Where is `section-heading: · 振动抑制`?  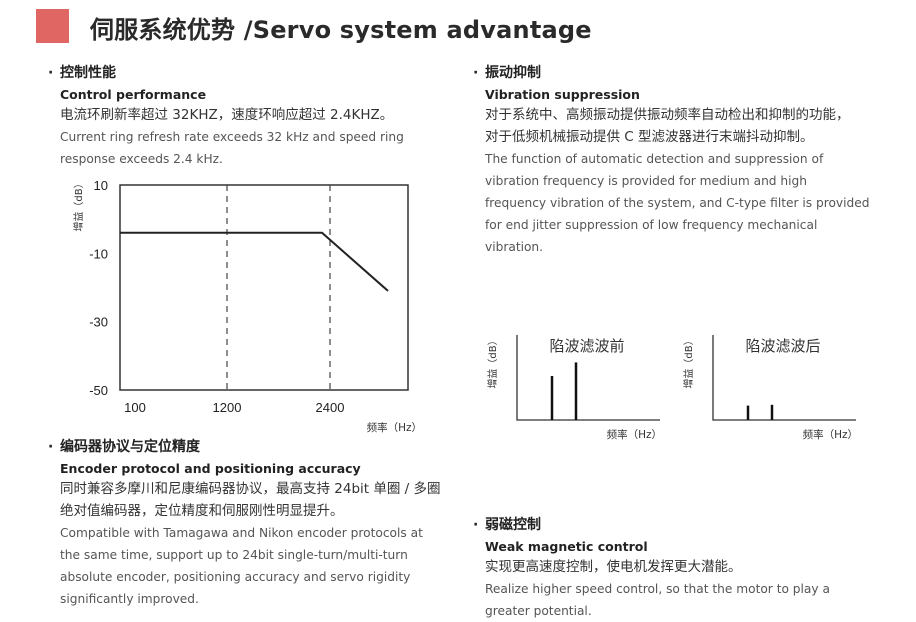 section-heading: · 振动抑制 is located at coordinates (673, 72).